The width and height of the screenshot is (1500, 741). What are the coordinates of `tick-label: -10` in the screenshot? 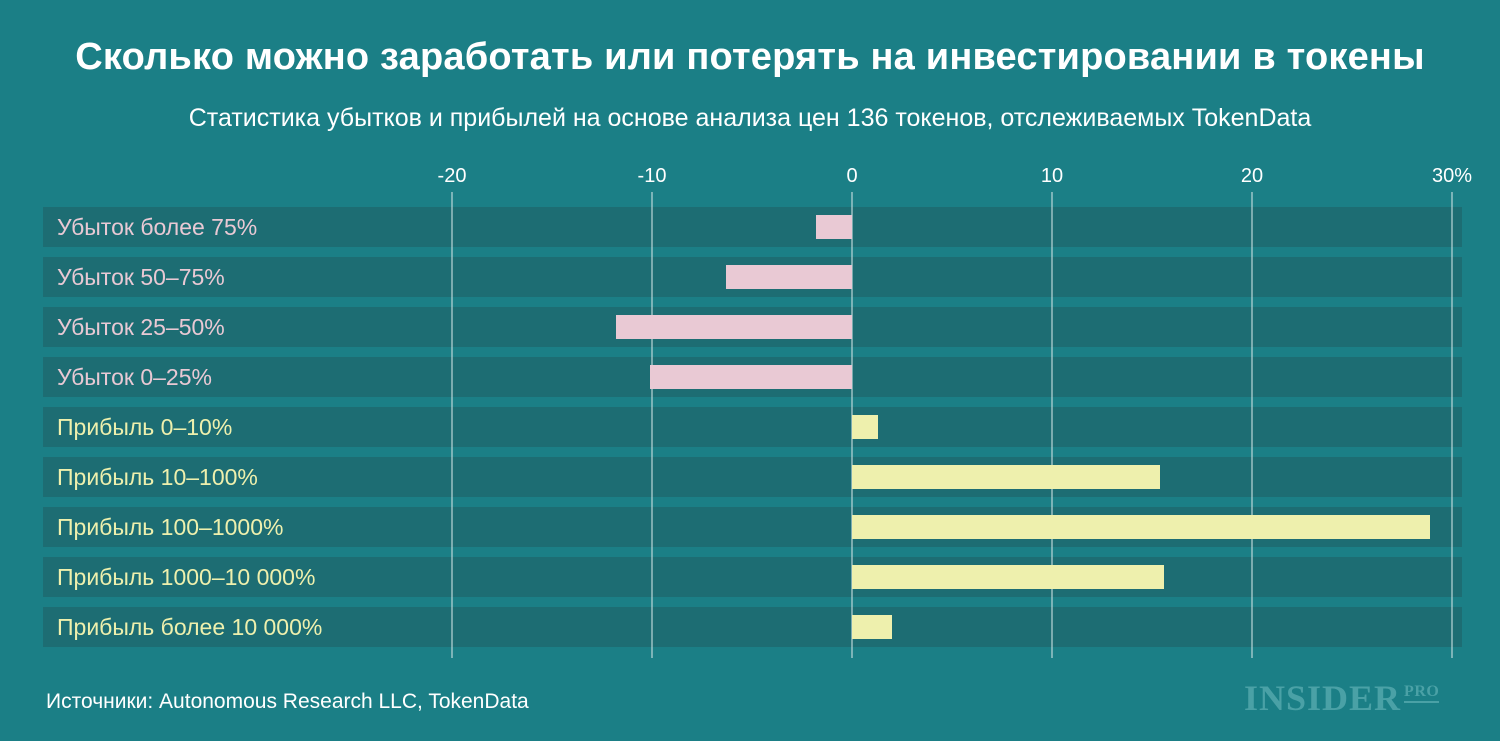 It's located at (652, 176).